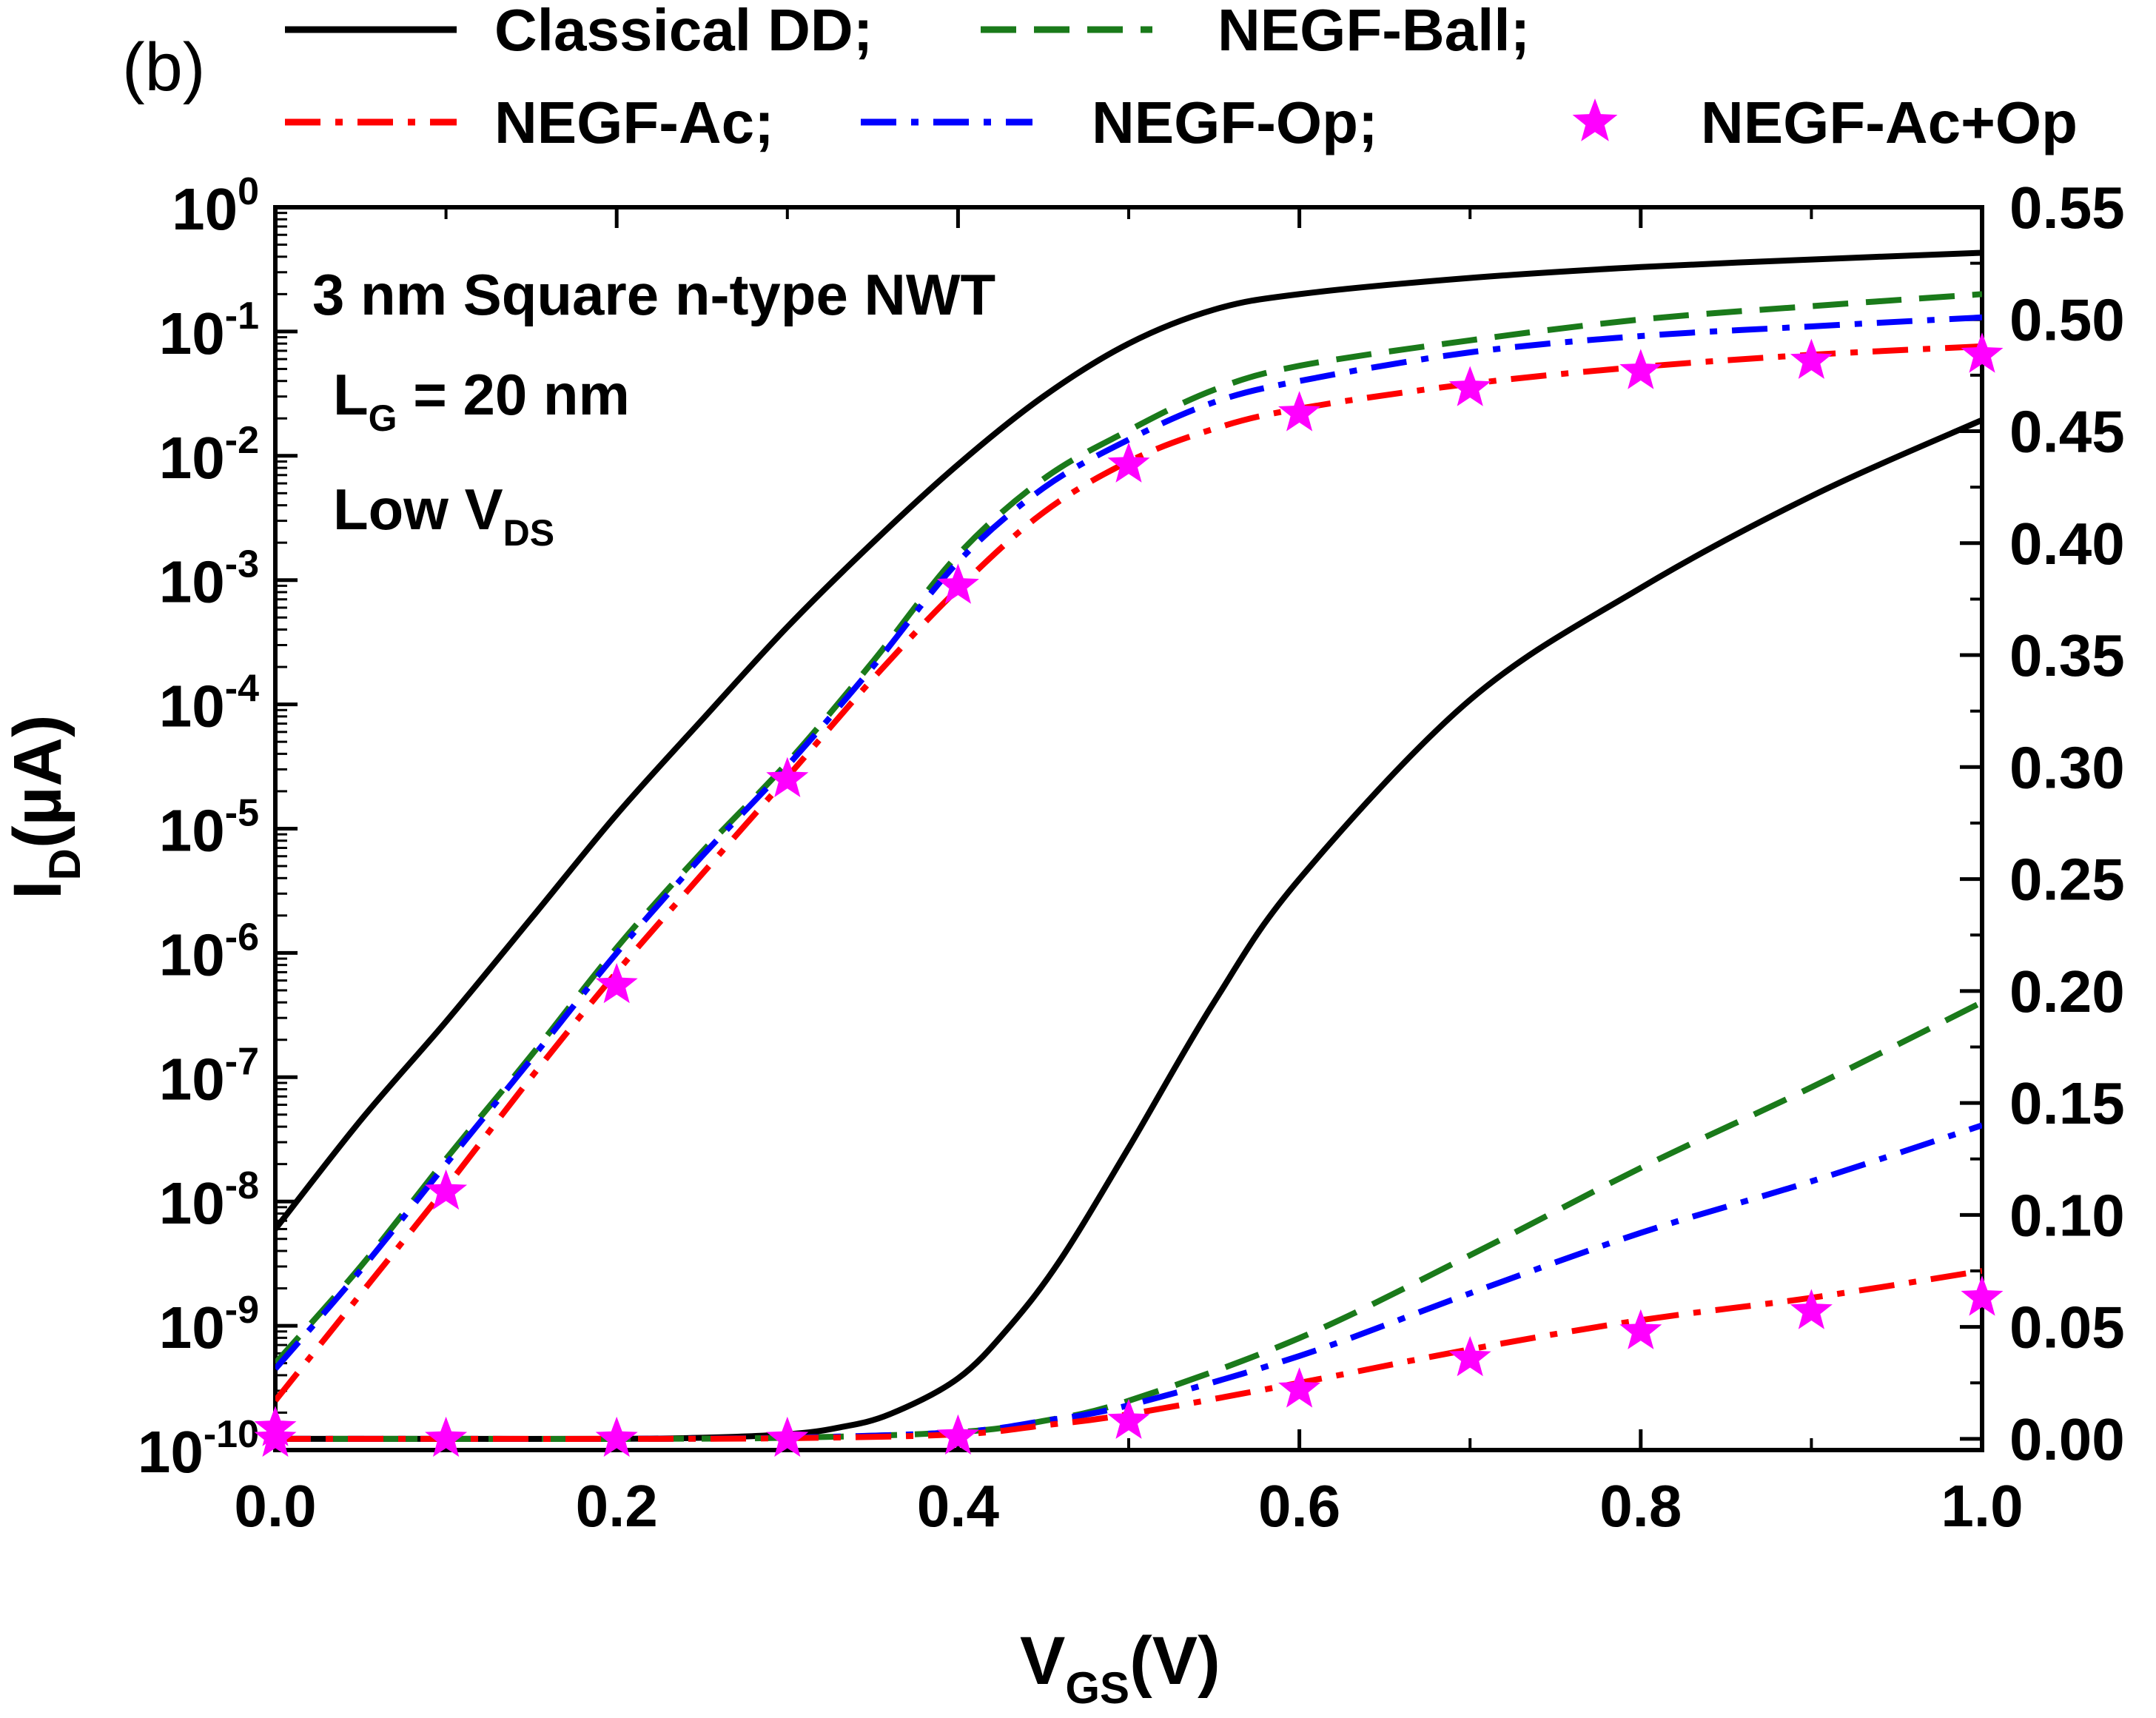 The image size is (2156, 1718). What do you see at coordinates (1982, 1506) in the screenshot?
I see `x-tick-label: 1.0` at bounding box center [1982, 1506].